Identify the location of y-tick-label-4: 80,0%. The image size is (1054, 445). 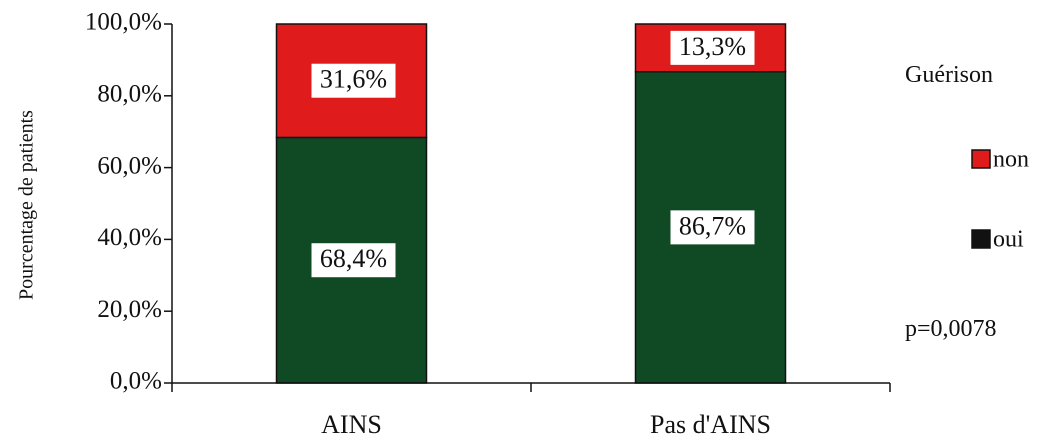
(129, 94).